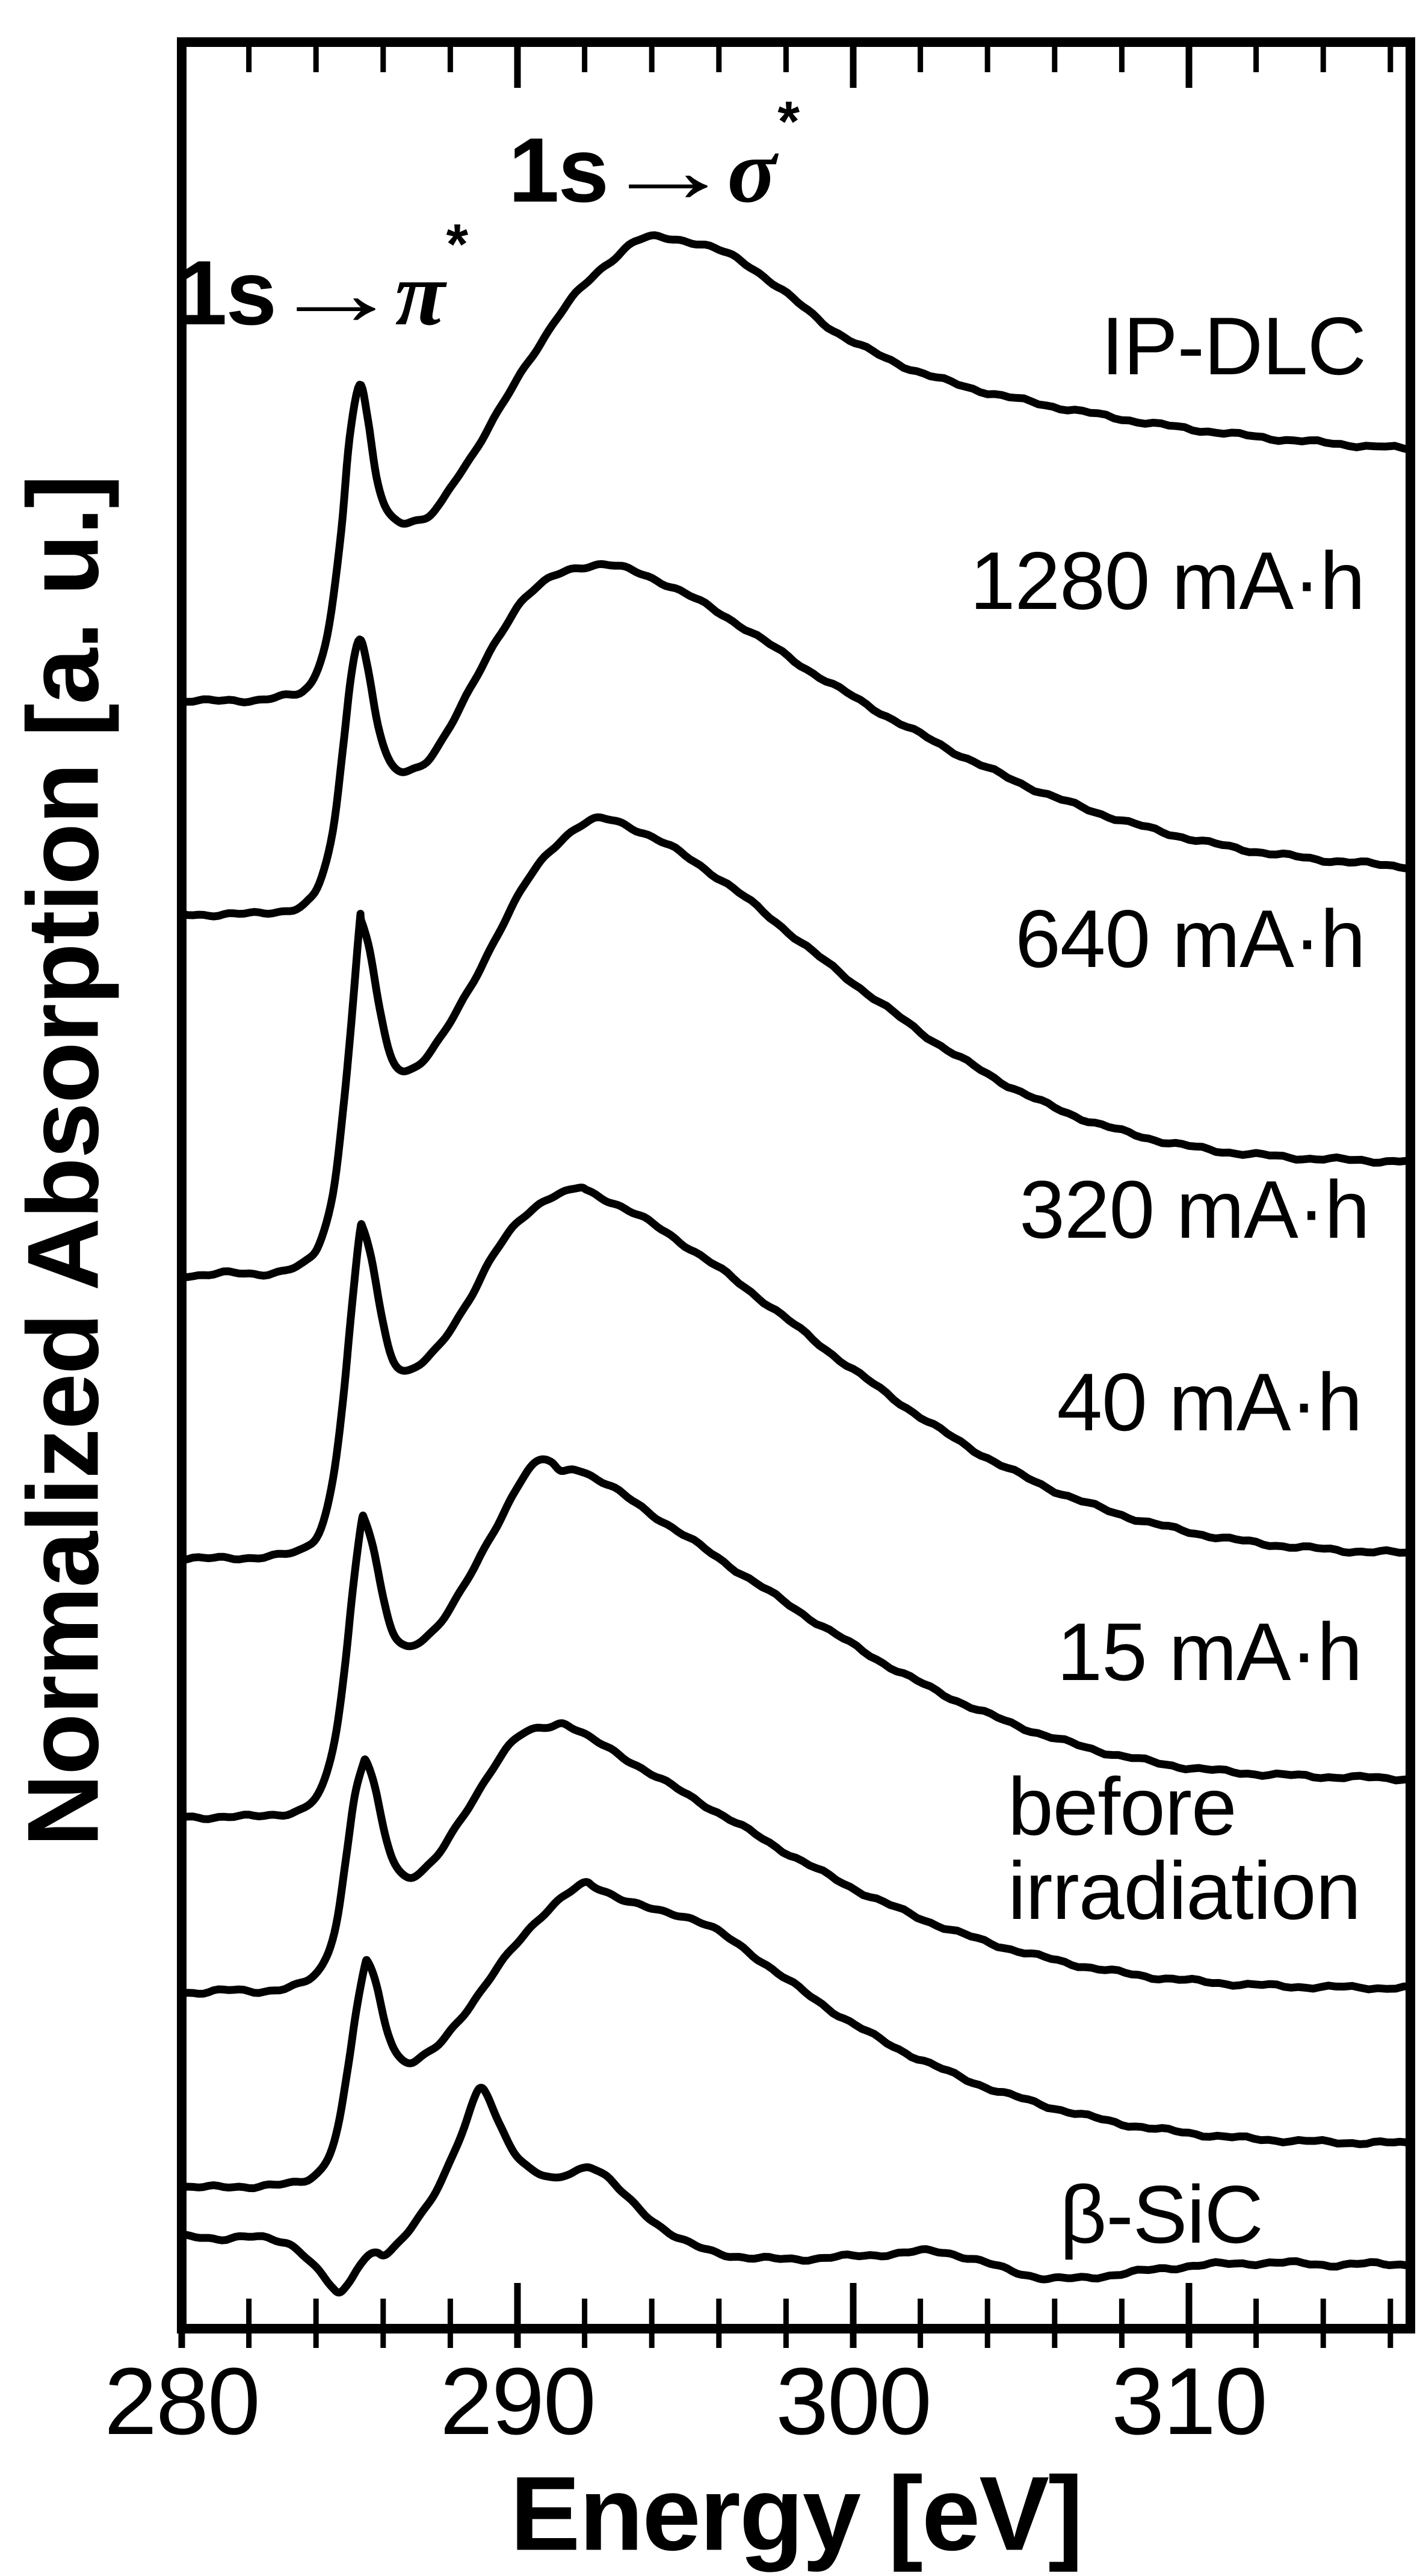  Describe the element at coordinates (788, 121) in the screenshot. I see `sigma-star: *` at that location.